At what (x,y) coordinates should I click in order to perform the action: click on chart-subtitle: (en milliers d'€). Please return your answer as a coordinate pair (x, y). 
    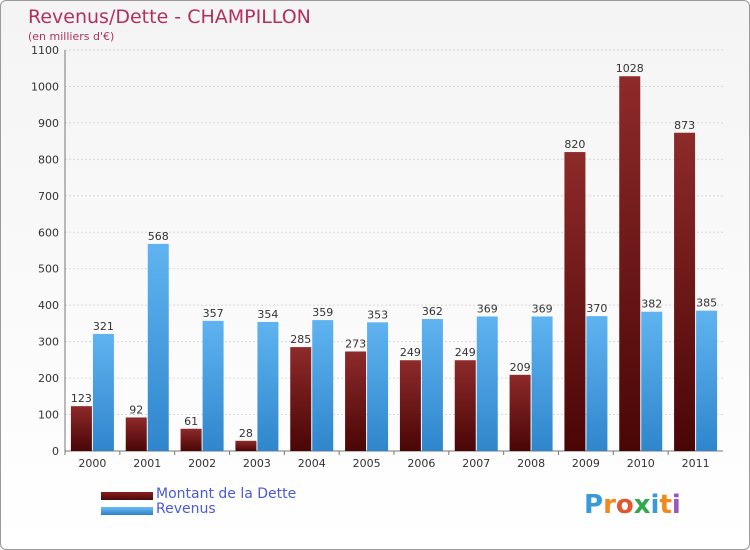
    Looking at the image, I should click on (71, 36).